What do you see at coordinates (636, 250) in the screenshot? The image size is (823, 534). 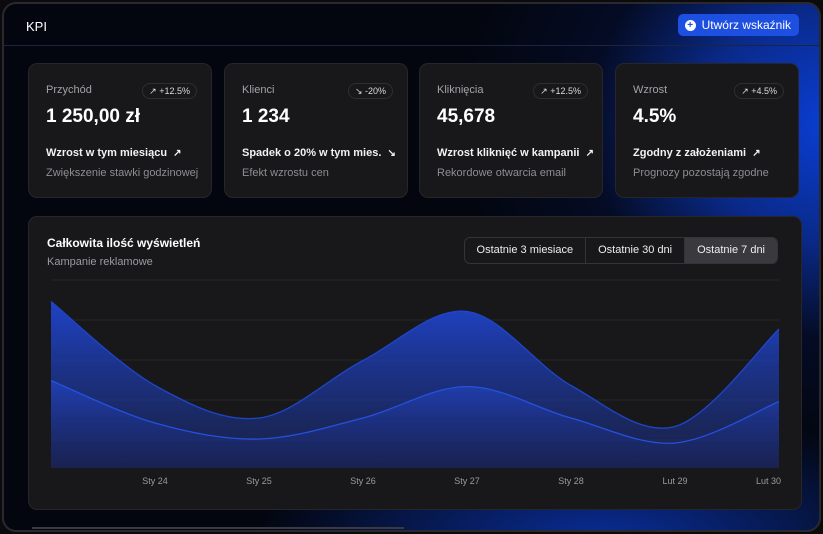 I see `tab-30-days: Ostatnie 30 dni` at bounding box center [636, 250].